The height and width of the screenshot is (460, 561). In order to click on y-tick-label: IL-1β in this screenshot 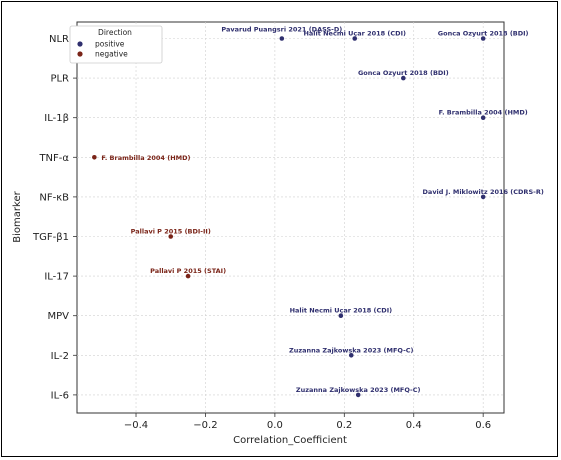, I will do `click(56, 118)`.